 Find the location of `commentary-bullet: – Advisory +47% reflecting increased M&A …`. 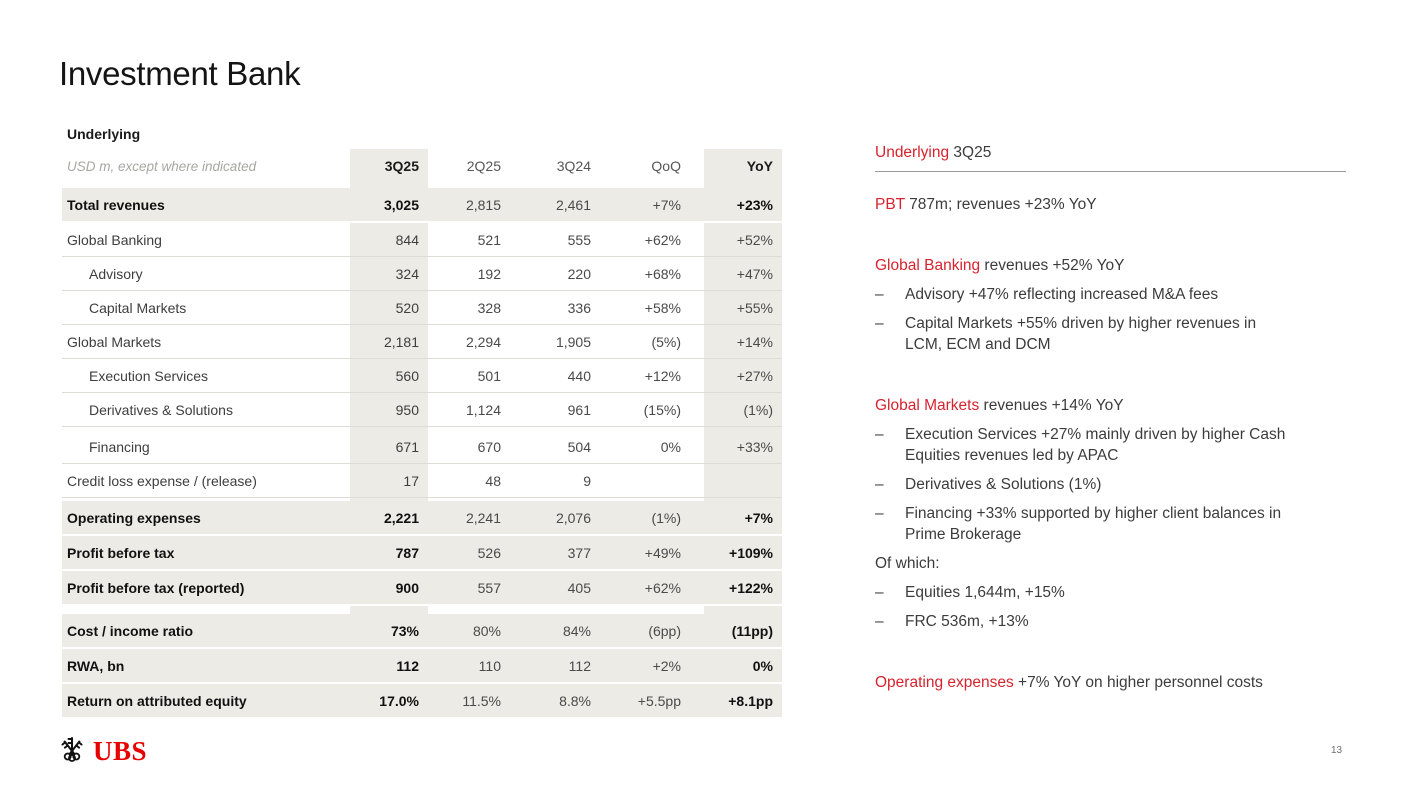

commentary-bullet: – Advisory +47% reflecting increased M&A … is located at coordinates (1110, 294).